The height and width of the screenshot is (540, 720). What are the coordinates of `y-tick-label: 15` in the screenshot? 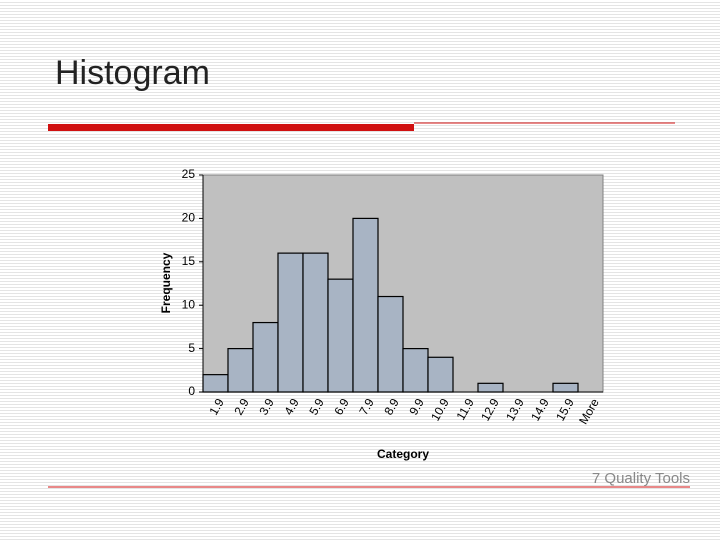 It's located at (189, 261).